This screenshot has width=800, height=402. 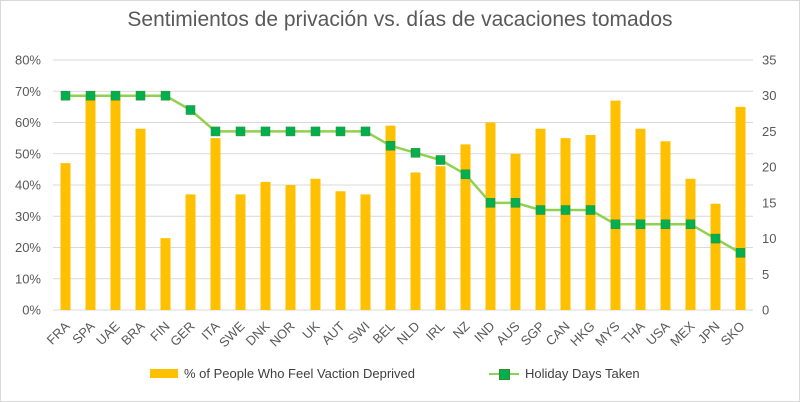 What do you see at coordinates (408, 333) in the screenshot?
I see `x-tick-label: NLD` at bounding box center [408, 333].